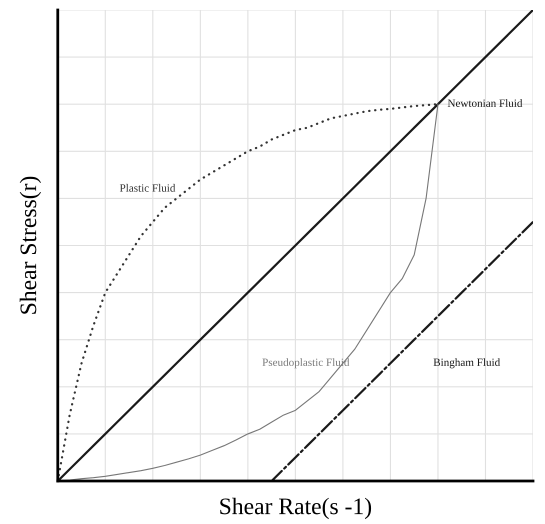  What do you see at coordinates (467, 363) in the screenshot?
I see `text: Bingham Fluid` at bounding box center [467, 363].